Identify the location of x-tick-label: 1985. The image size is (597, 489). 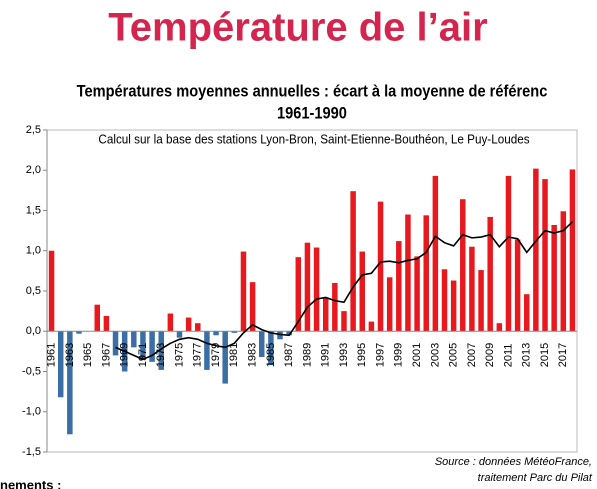
(271, 355).